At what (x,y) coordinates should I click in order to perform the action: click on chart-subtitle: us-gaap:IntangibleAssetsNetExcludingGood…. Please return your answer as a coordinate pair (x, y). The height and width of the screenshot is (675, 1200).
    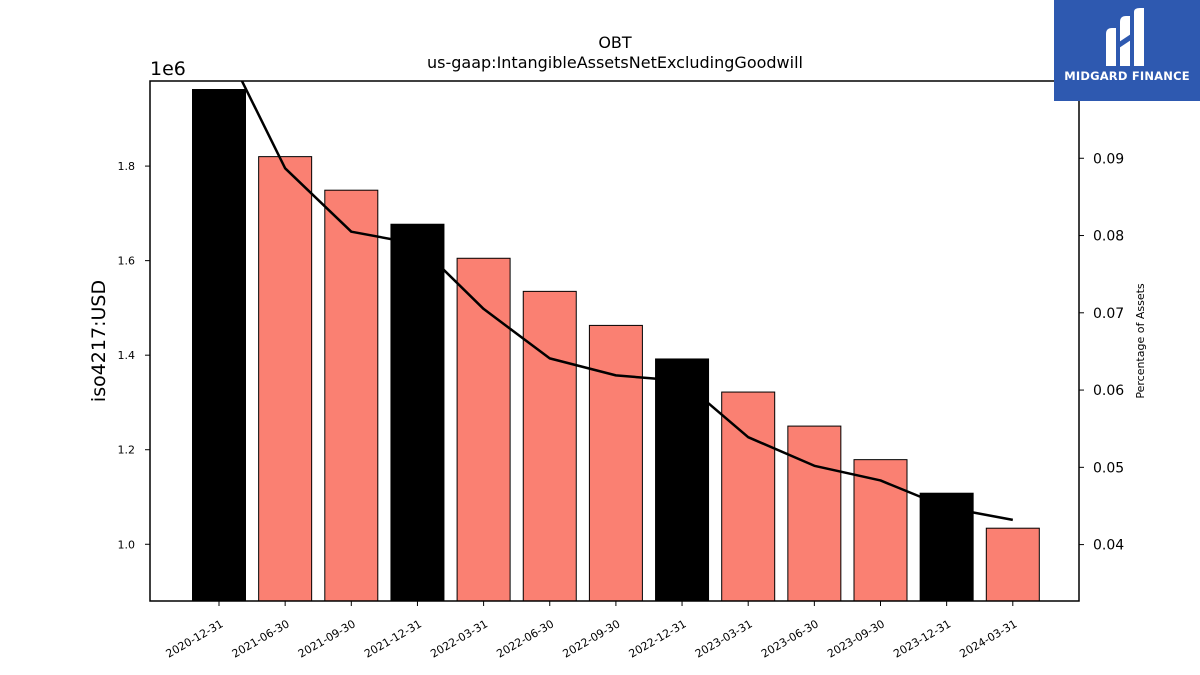
    Looking at the image, I should click on (615, 62).